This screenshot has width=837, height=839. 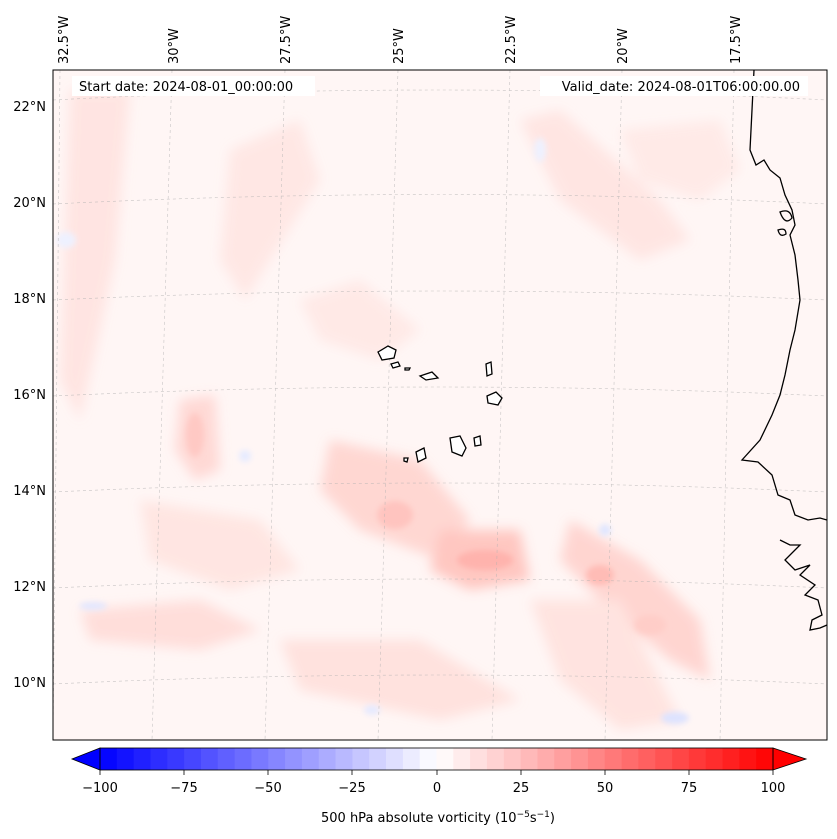 I want to click on lat-label: 18°N, so click(x=29, y=299).